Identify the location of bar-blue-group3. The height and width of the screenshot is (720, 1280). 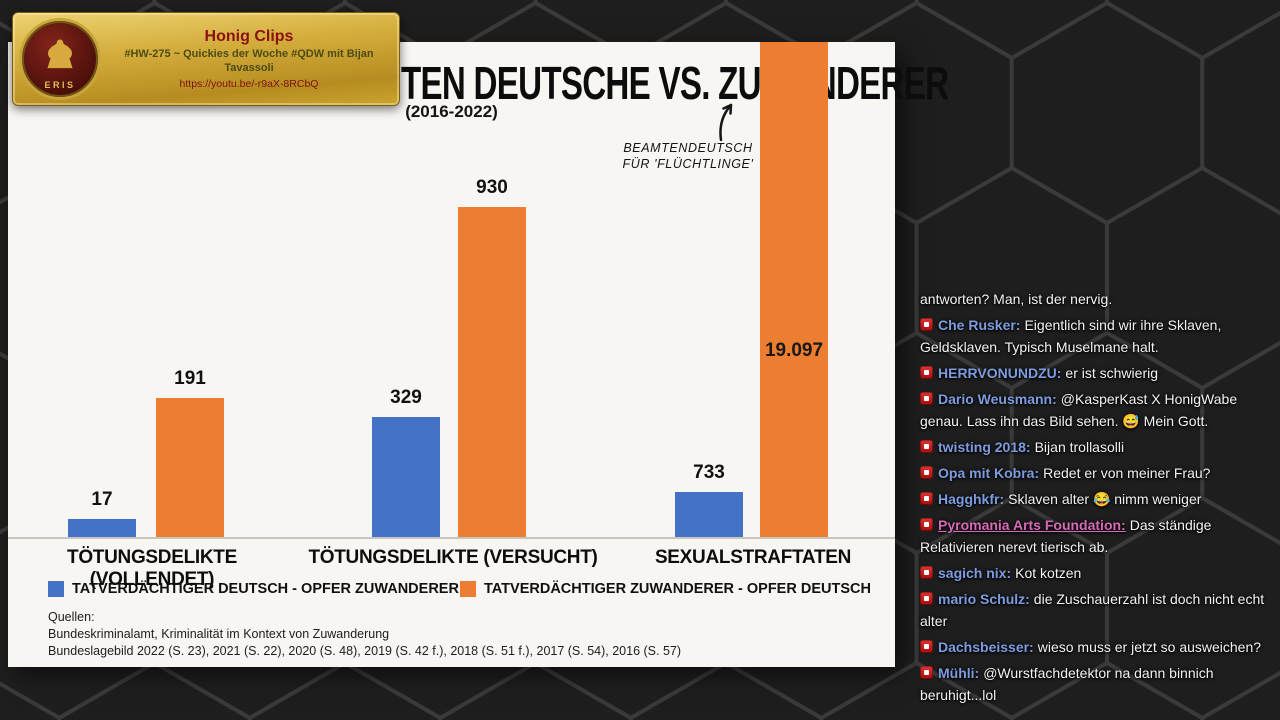
(709, 514).